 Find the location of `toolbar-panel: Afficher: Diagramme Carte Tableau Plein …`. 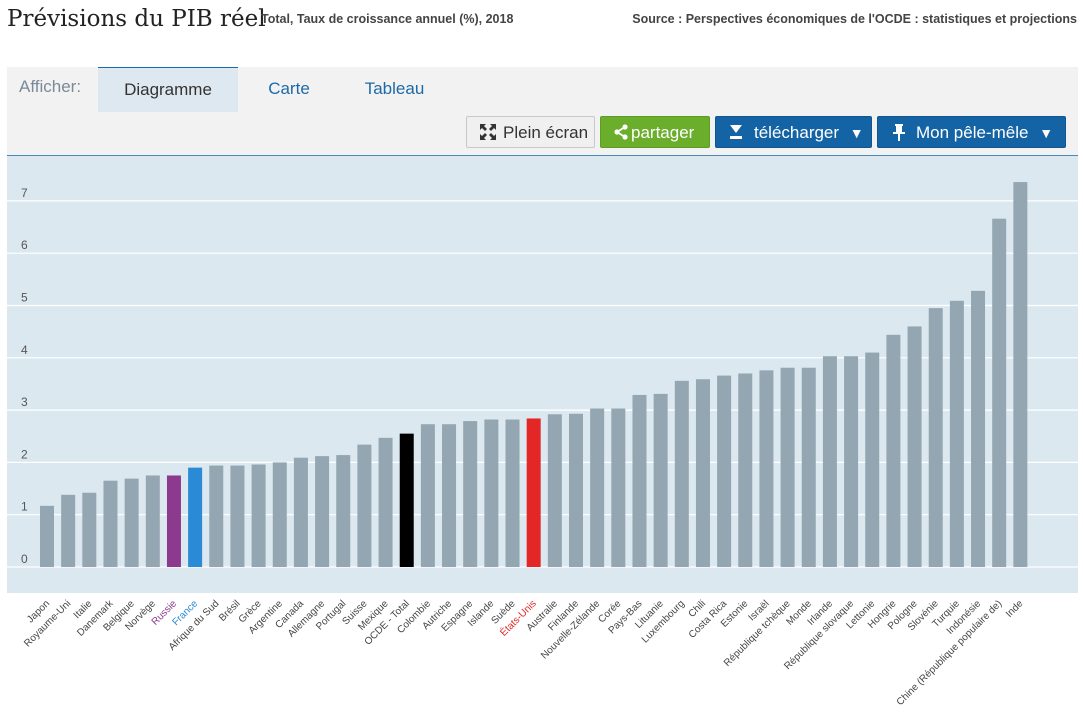

toolbar-panel: Afficher: Diagramme Carte Tableau Plein … is located at coordinates (542, 111).